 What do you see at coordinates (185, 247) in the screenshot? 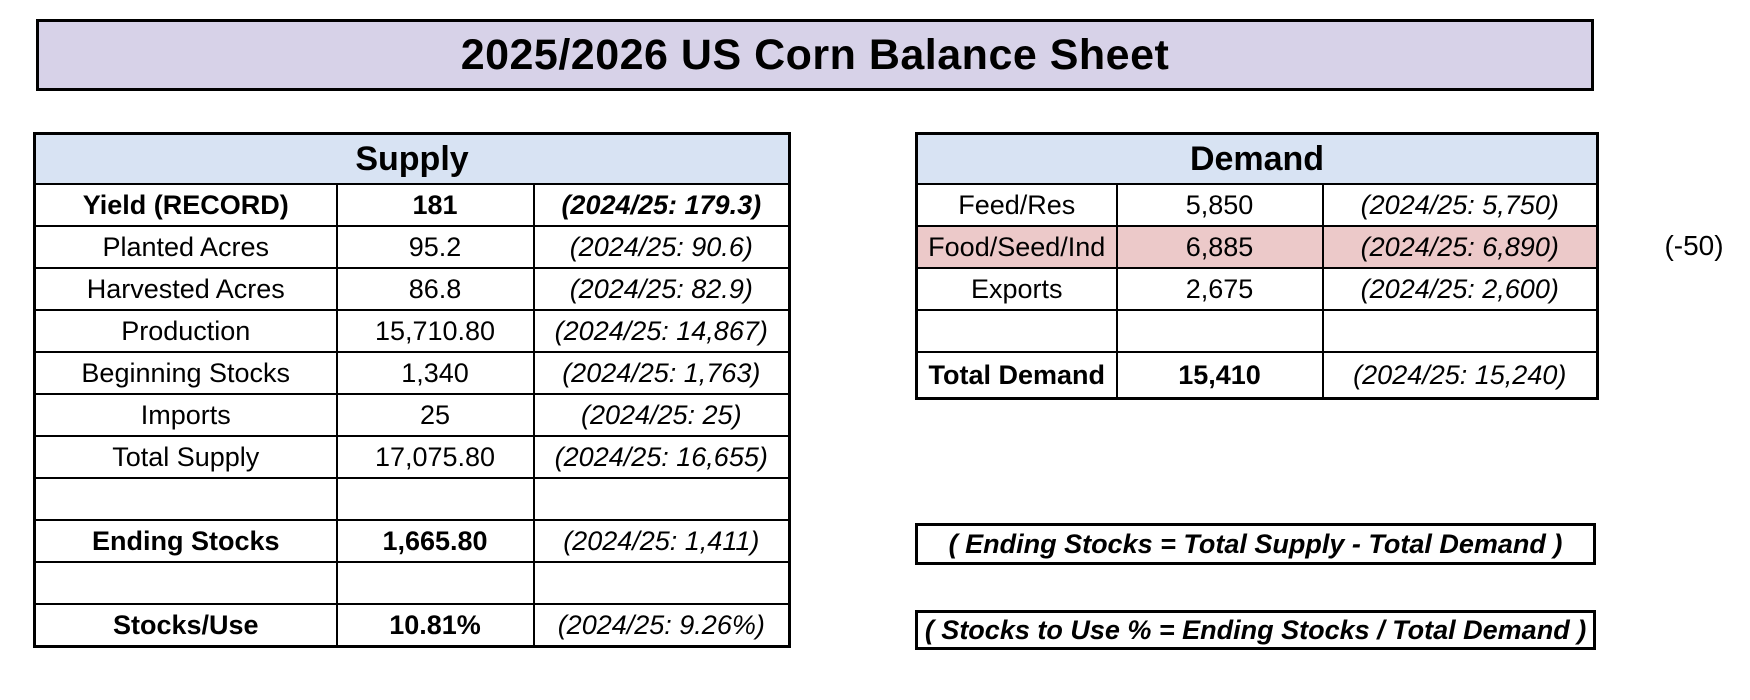
I see `cell-label: Planted Acres` at bounding box center [185, 247].